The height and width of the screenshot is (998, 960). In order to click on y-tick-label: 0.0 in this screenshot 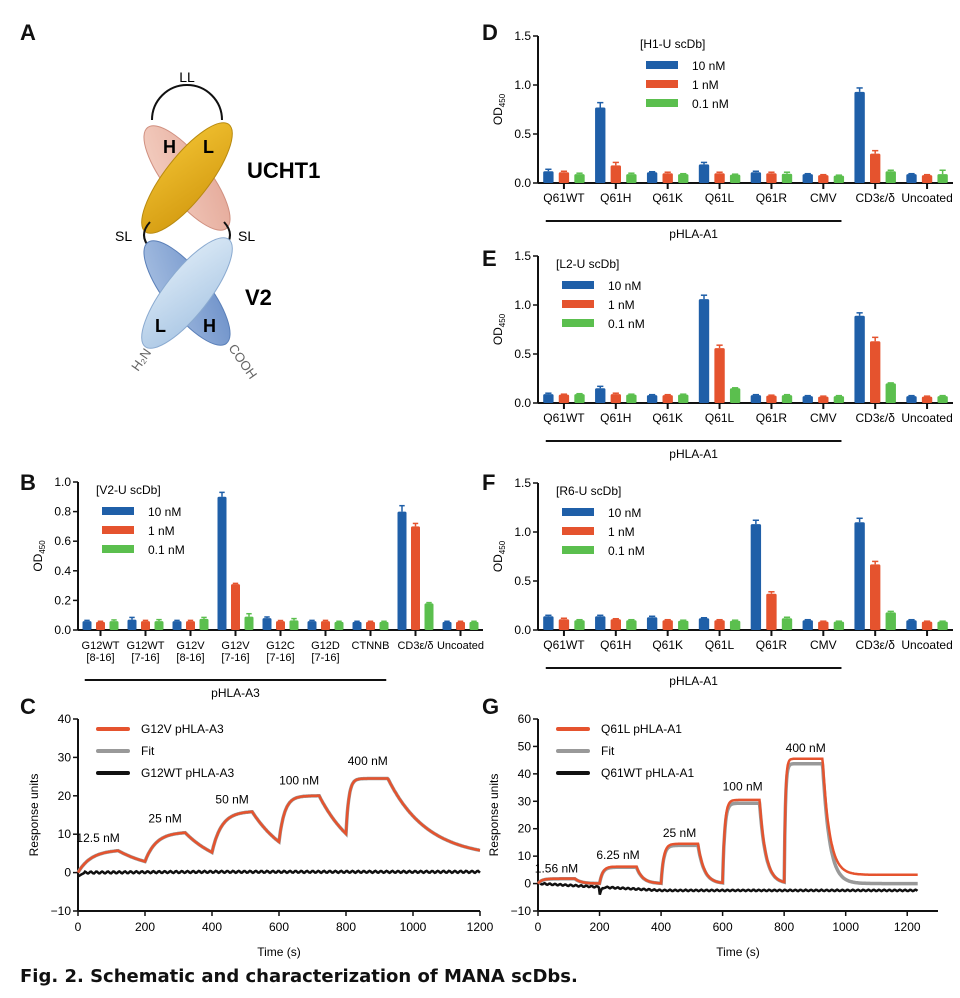, I will do `click(522, 630)`.